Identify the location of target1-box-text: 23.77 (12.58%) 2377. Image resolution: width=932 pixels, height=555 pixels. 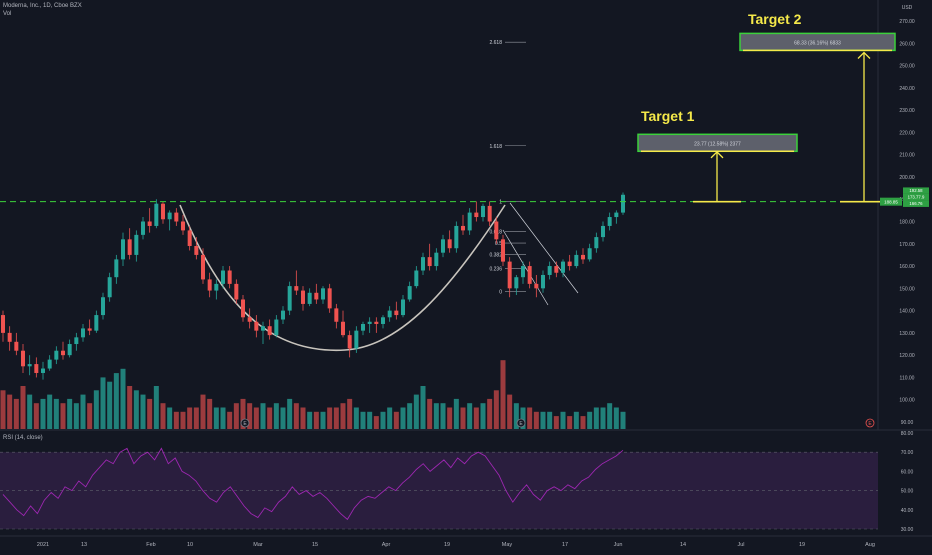
(717, 144).